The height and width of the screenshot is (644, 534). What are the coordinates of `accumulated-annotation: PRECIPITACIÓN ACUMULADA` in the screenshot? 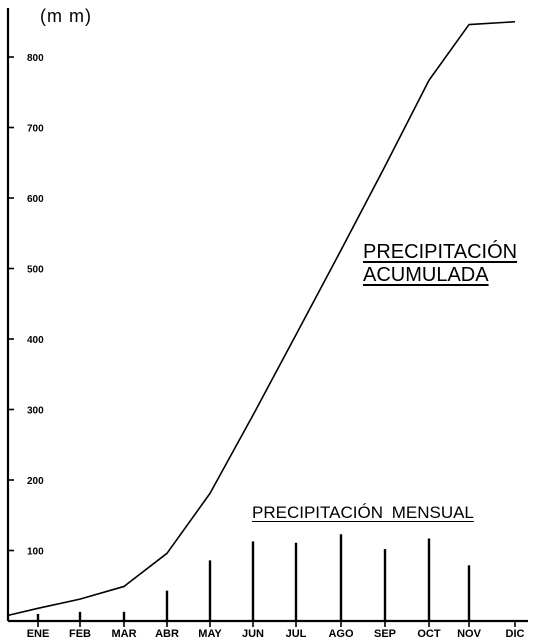 It's located at (440, 264).